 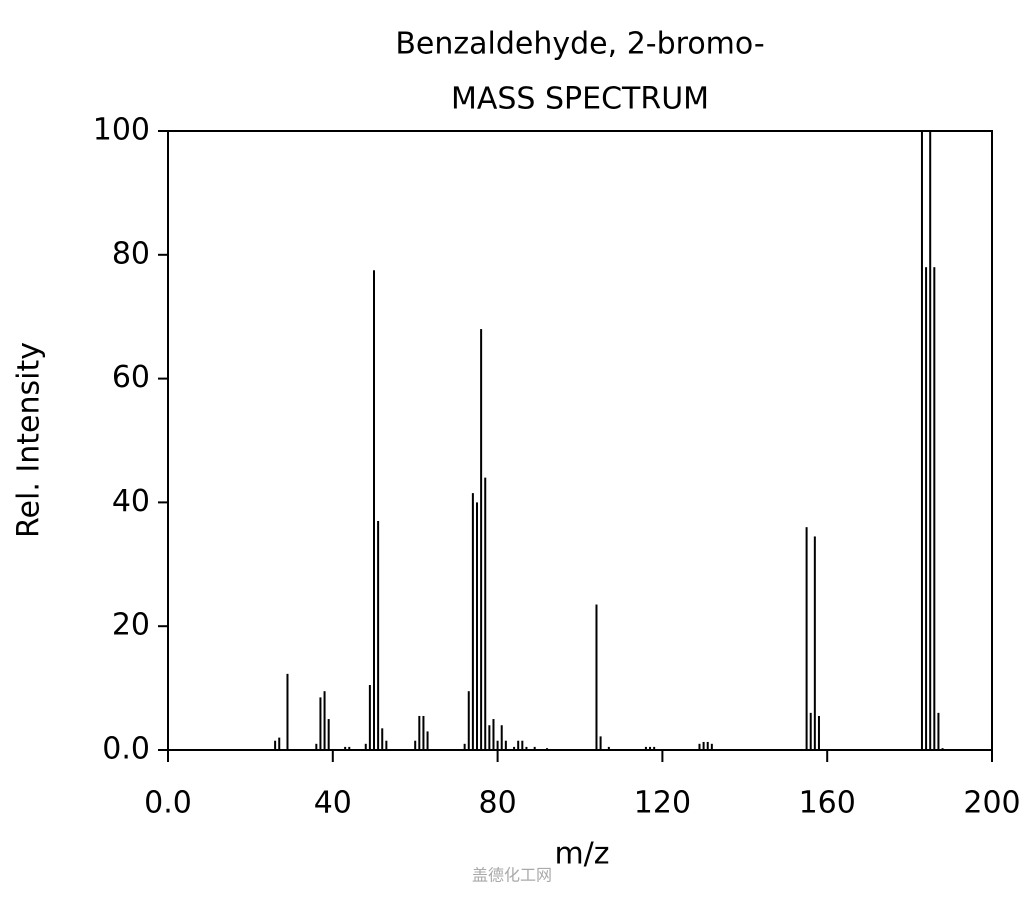 What do you see at coordinates (991, 803) in the screenshot?
I see `x-tick-label: 200` at bounding box center [991, 803].